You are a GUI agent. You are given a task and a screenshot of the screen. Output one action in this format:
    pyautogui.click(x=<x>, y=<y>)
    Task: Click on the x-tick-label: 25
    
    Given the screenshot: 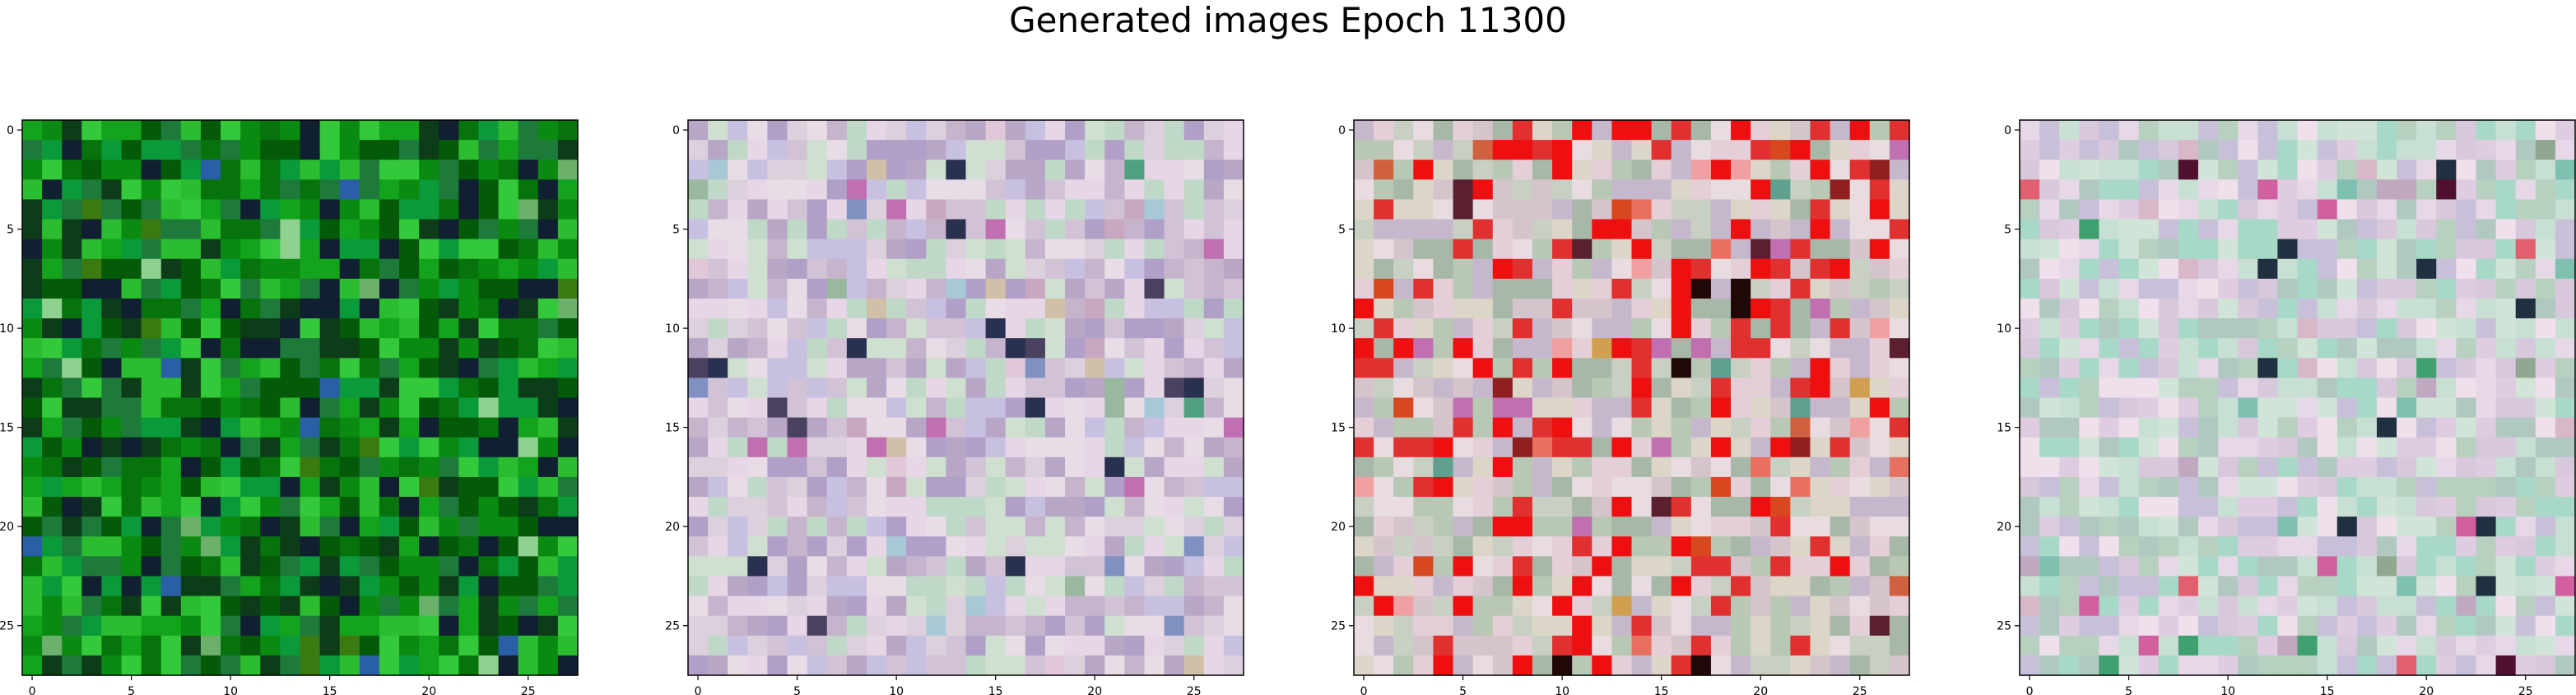 What is the action you would take?
    pyautogui.click(x=1860, y=690)
    